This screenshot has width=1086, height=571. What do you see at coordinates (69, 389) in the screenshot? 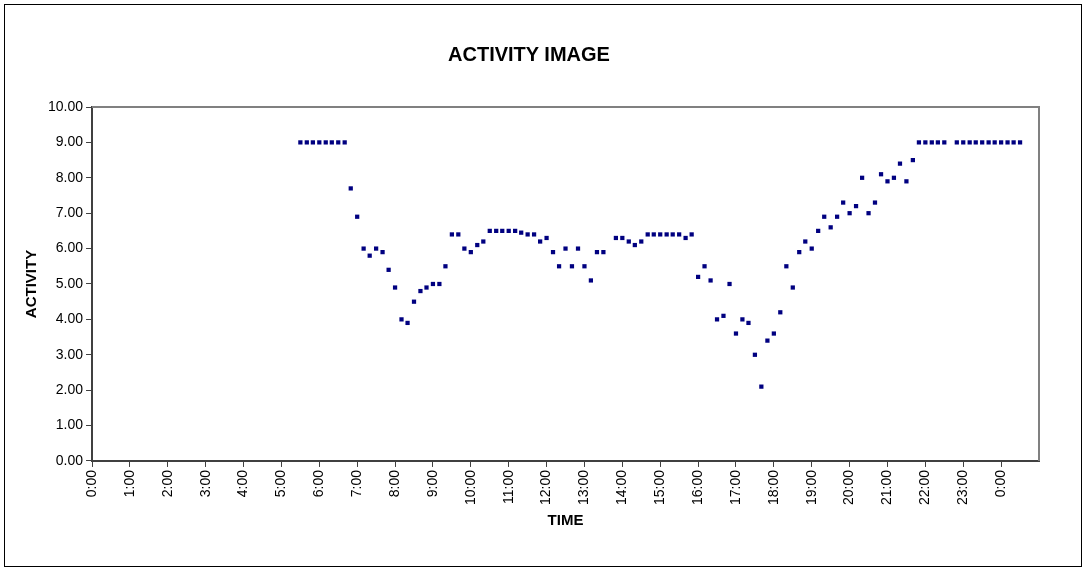
I see `y-tick-label: 2.00` at bounding box center [69, 389].